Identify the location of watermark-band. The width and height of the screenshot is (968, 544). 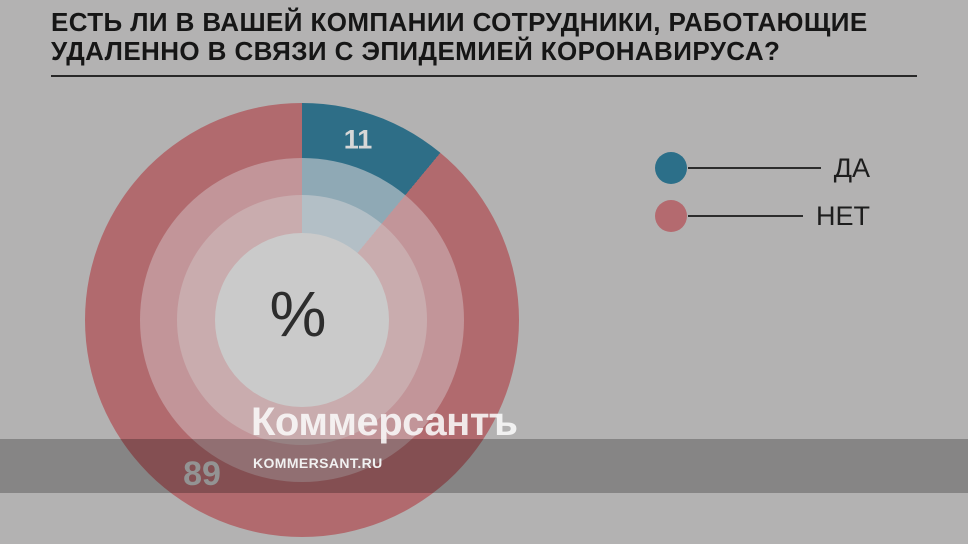
(484, 466).